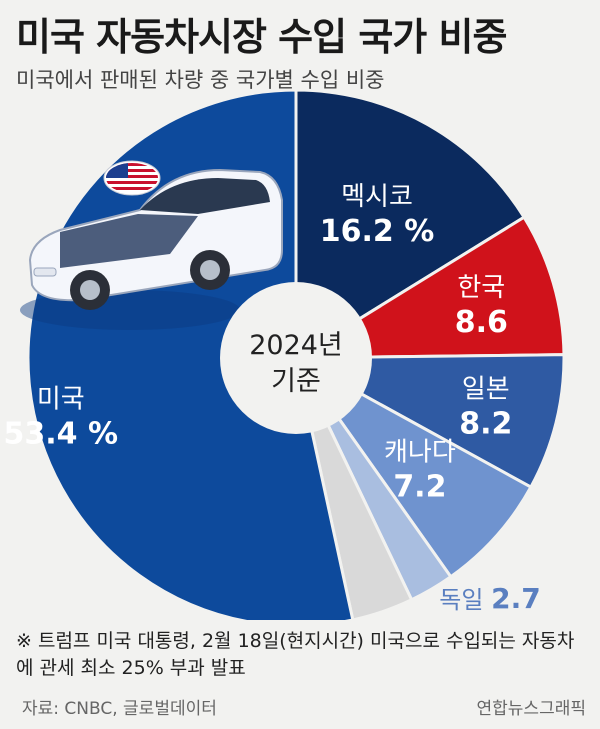 This screenshot has height=729, width=600. Describe the element at coordinates (151, 245) in the screenshot. I see `car-illustration` at that location.